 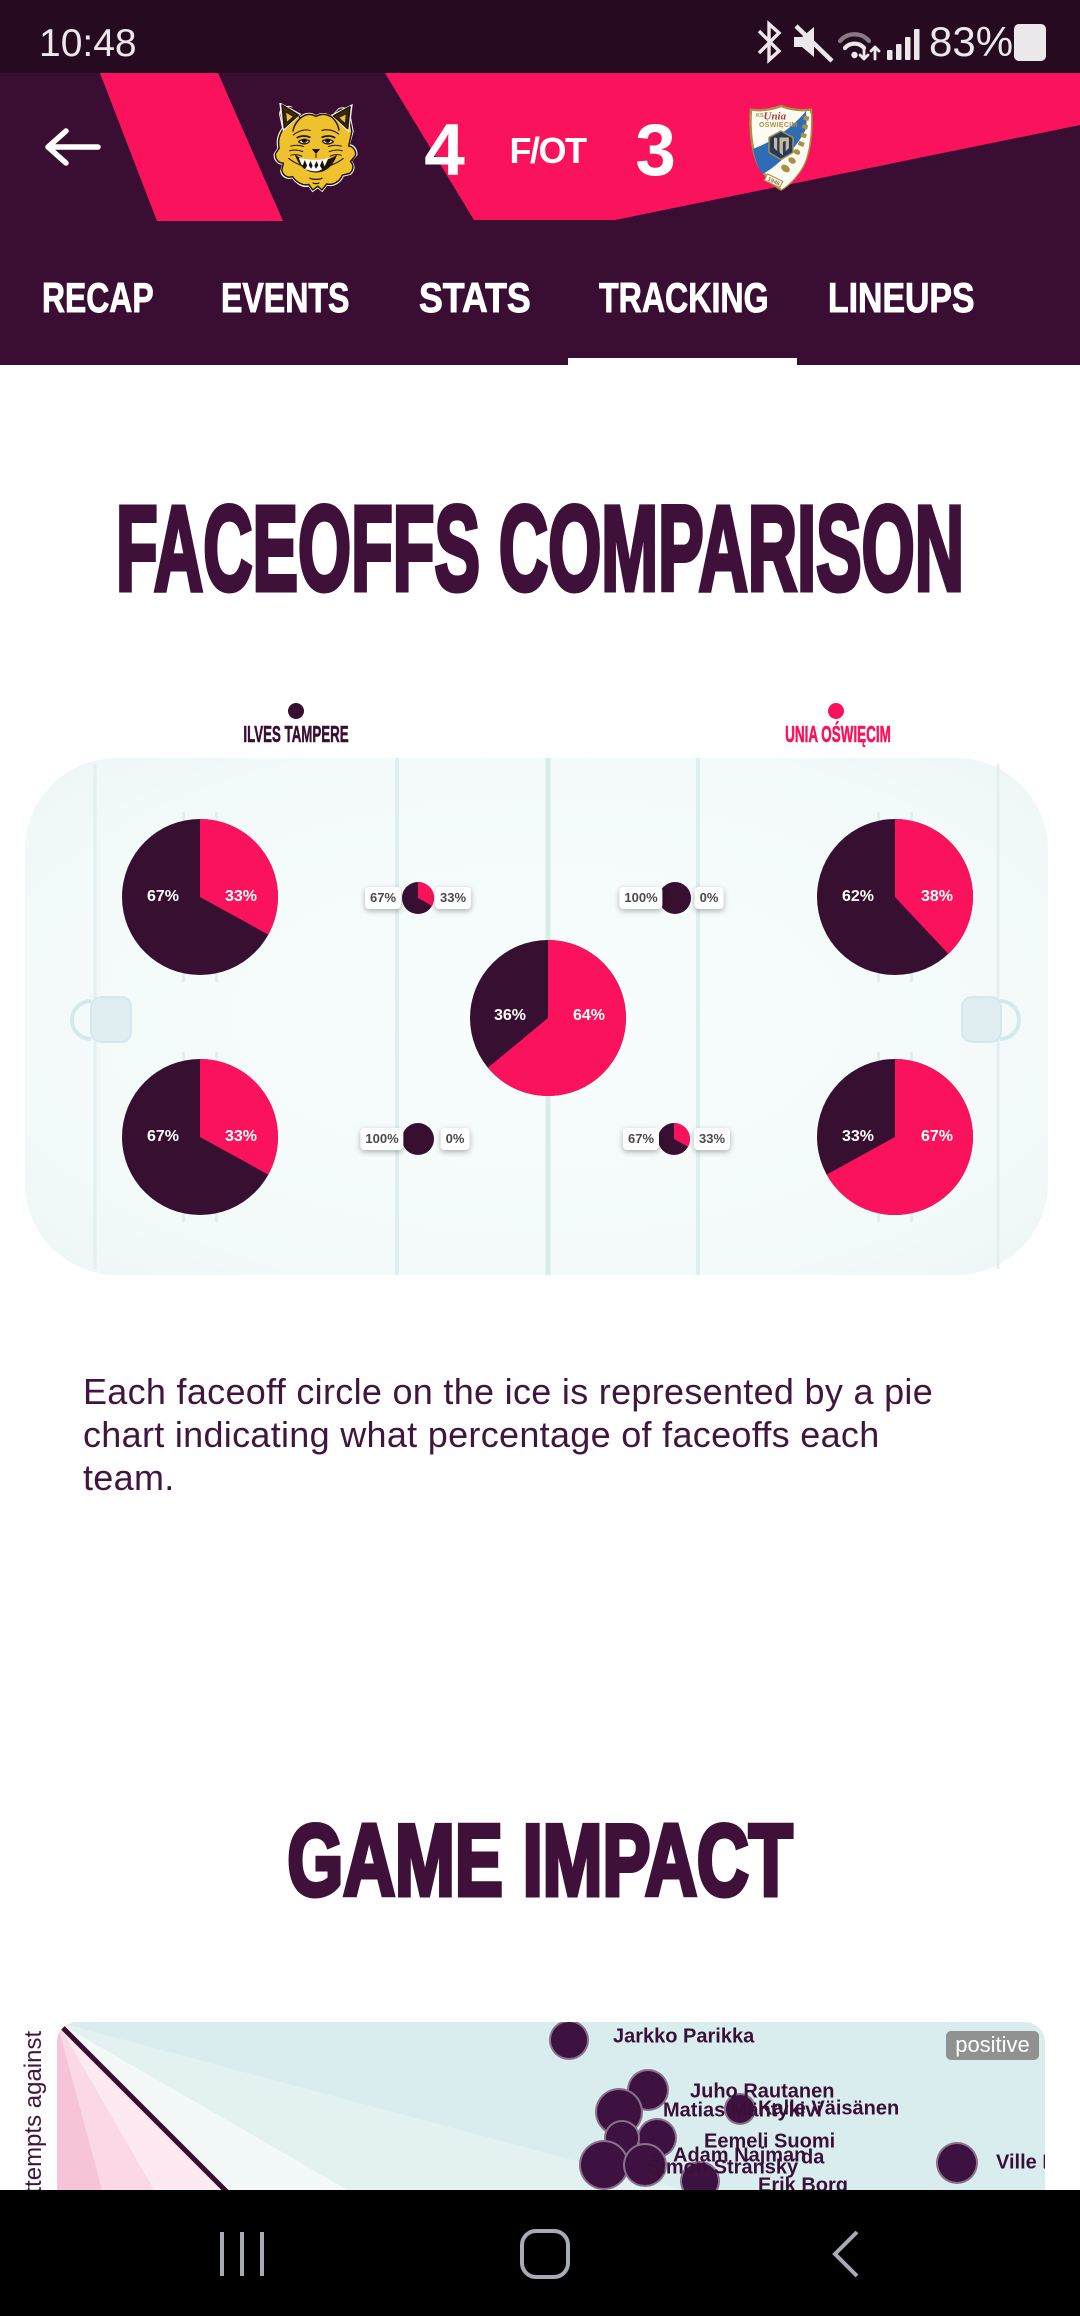 I want to click on svg-text: OŚWIĘCIM, so click(x=778, y=124).